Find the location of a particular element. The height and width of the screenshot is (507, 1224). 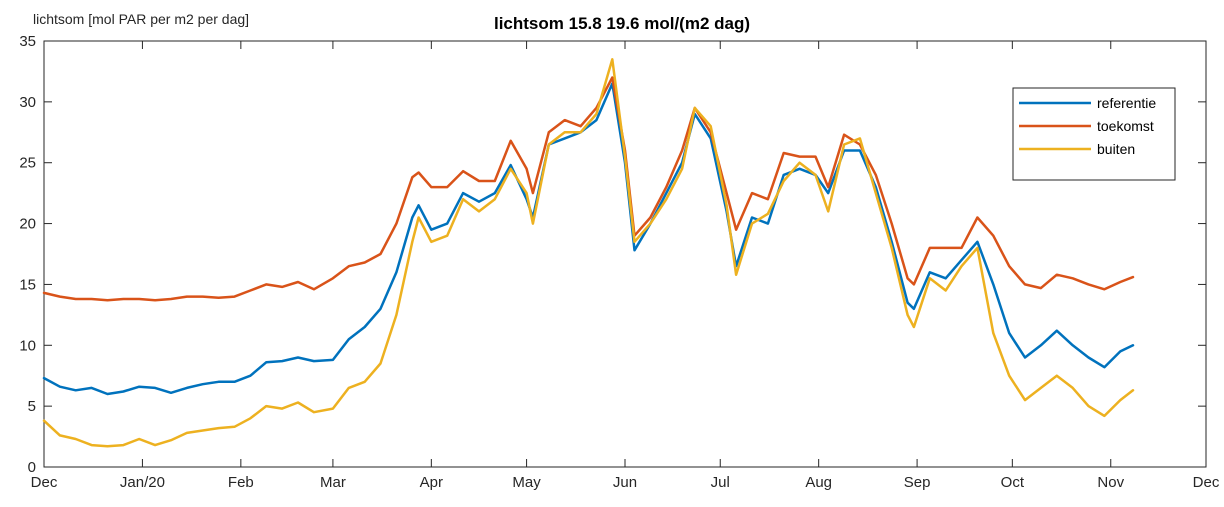

y-axis-label: lichtsom [mol PAR per m2 per dag] is located at coordinates (141, 19).